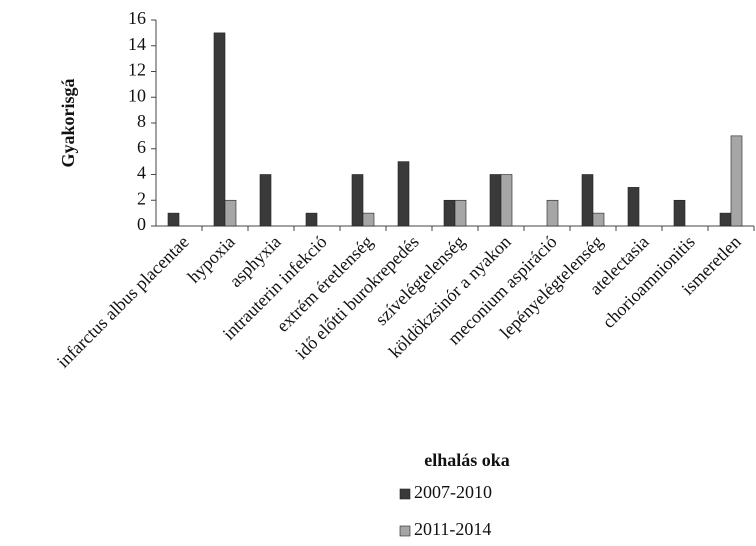 Image resolution: width=756 pixels, height=546 pixels. I want to click on y-tick-label: 10, so click(137, 95).